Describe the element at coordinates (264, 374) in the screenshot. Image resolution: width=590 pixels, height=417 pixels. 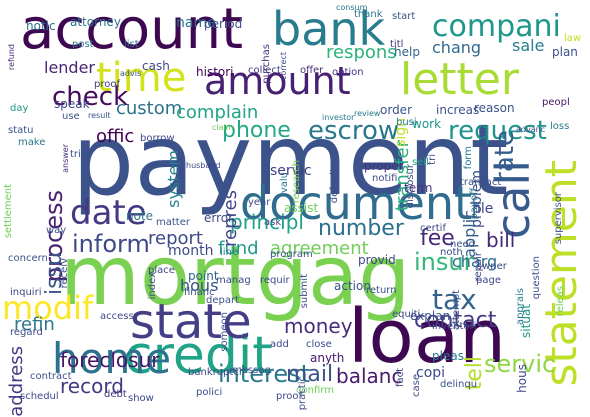
I see `cloud-word: interest` at that location.